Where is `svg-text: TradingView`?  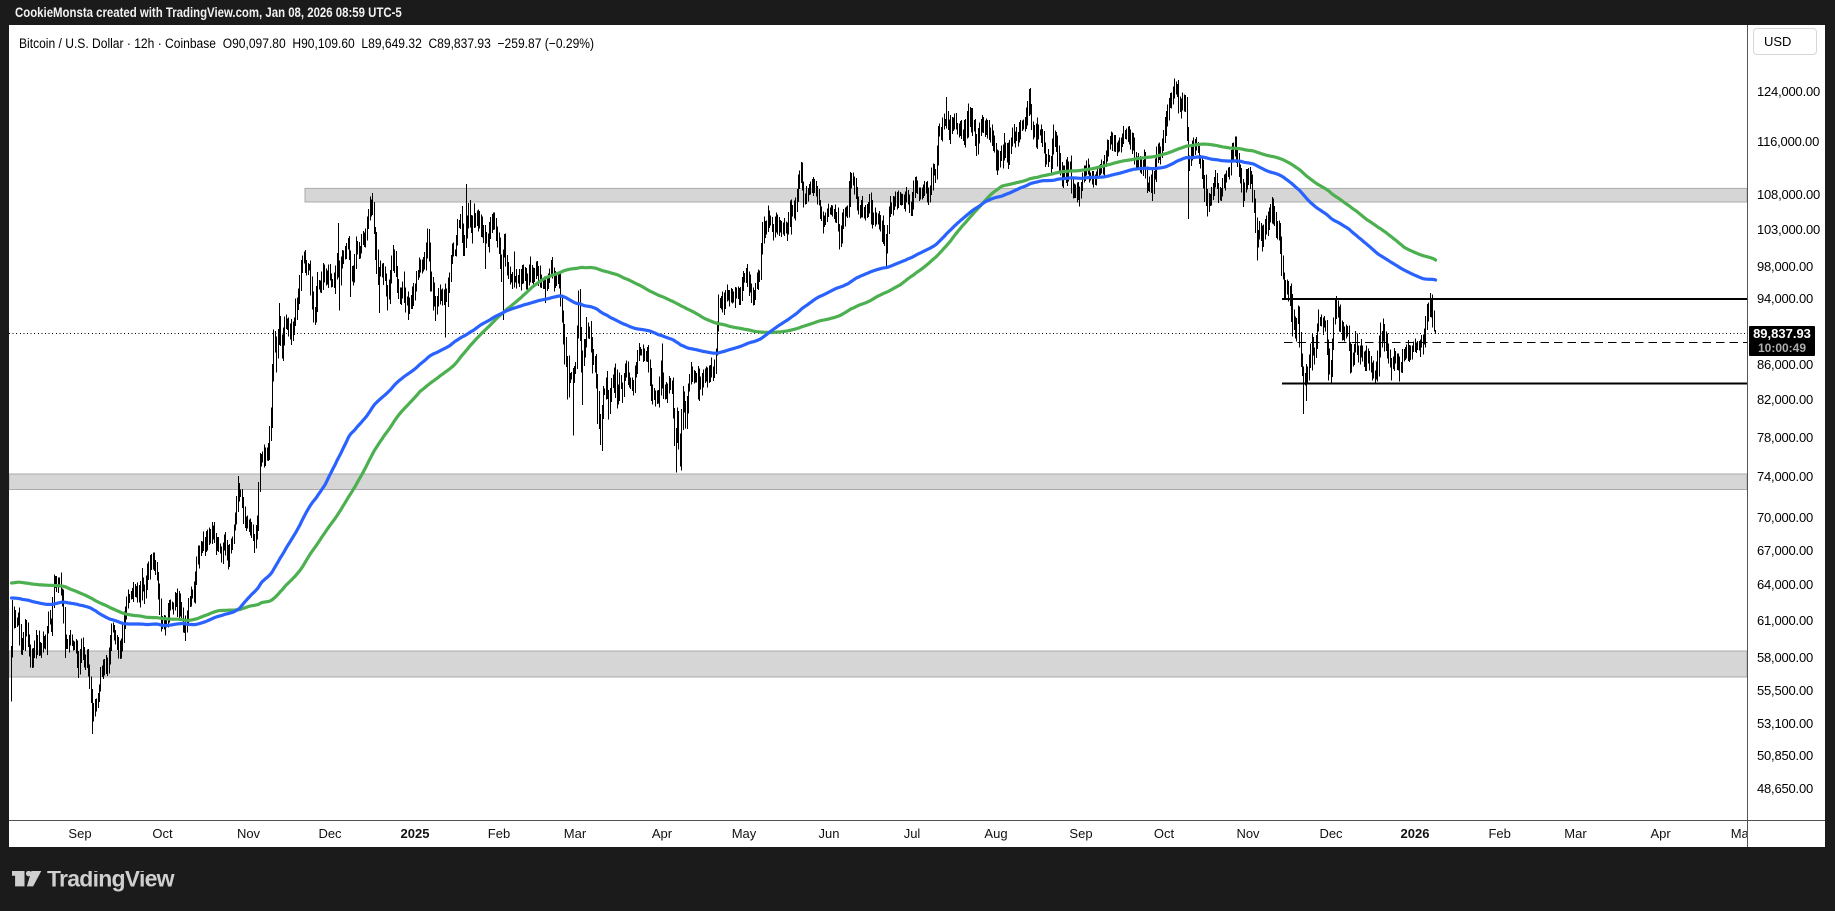
svg-text: TradingView is located at coordinates (111, 881).